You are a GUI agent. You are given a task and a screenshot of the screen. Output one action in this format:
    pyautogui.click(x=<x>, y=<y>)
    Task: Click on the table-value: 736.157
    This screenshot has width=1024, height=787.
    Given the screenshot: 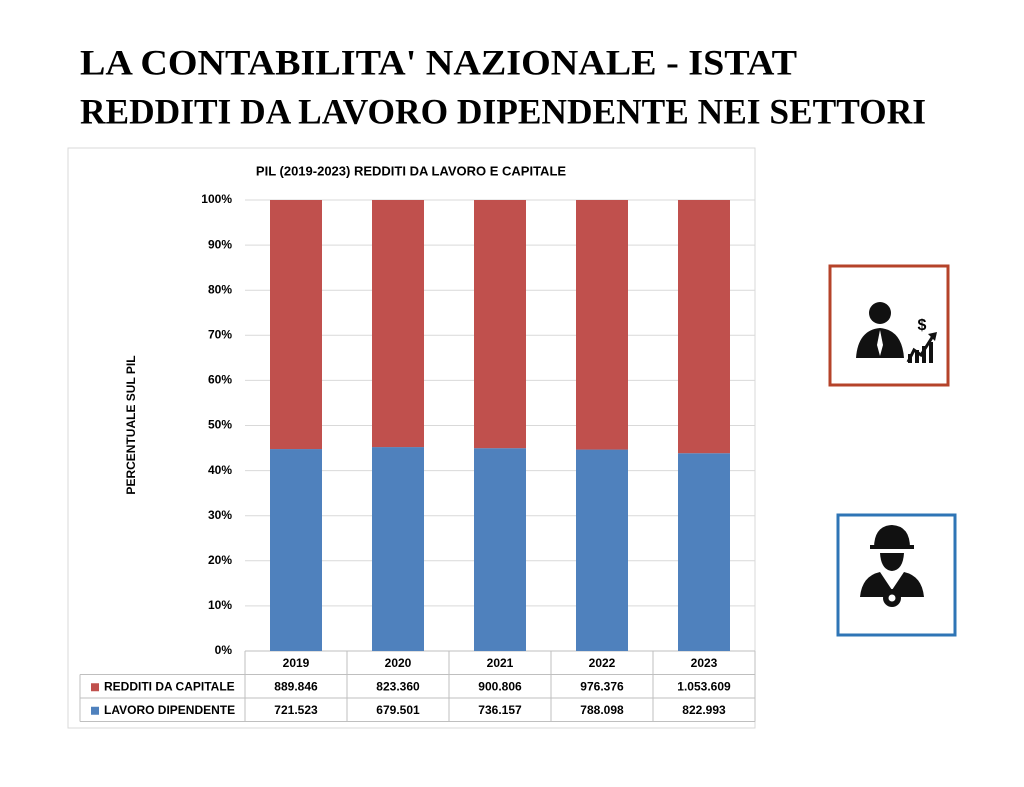 What is the action you would take?
    pyautogui.click(x=500, y=710)
    